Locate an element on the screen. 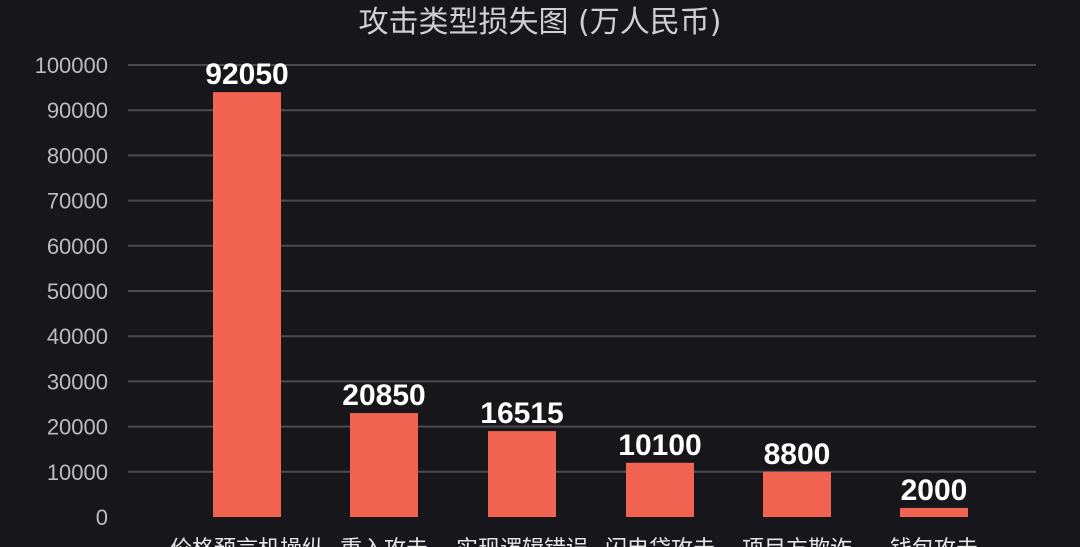  y-tick-label: 60000 is located at coordinates (77, 246).